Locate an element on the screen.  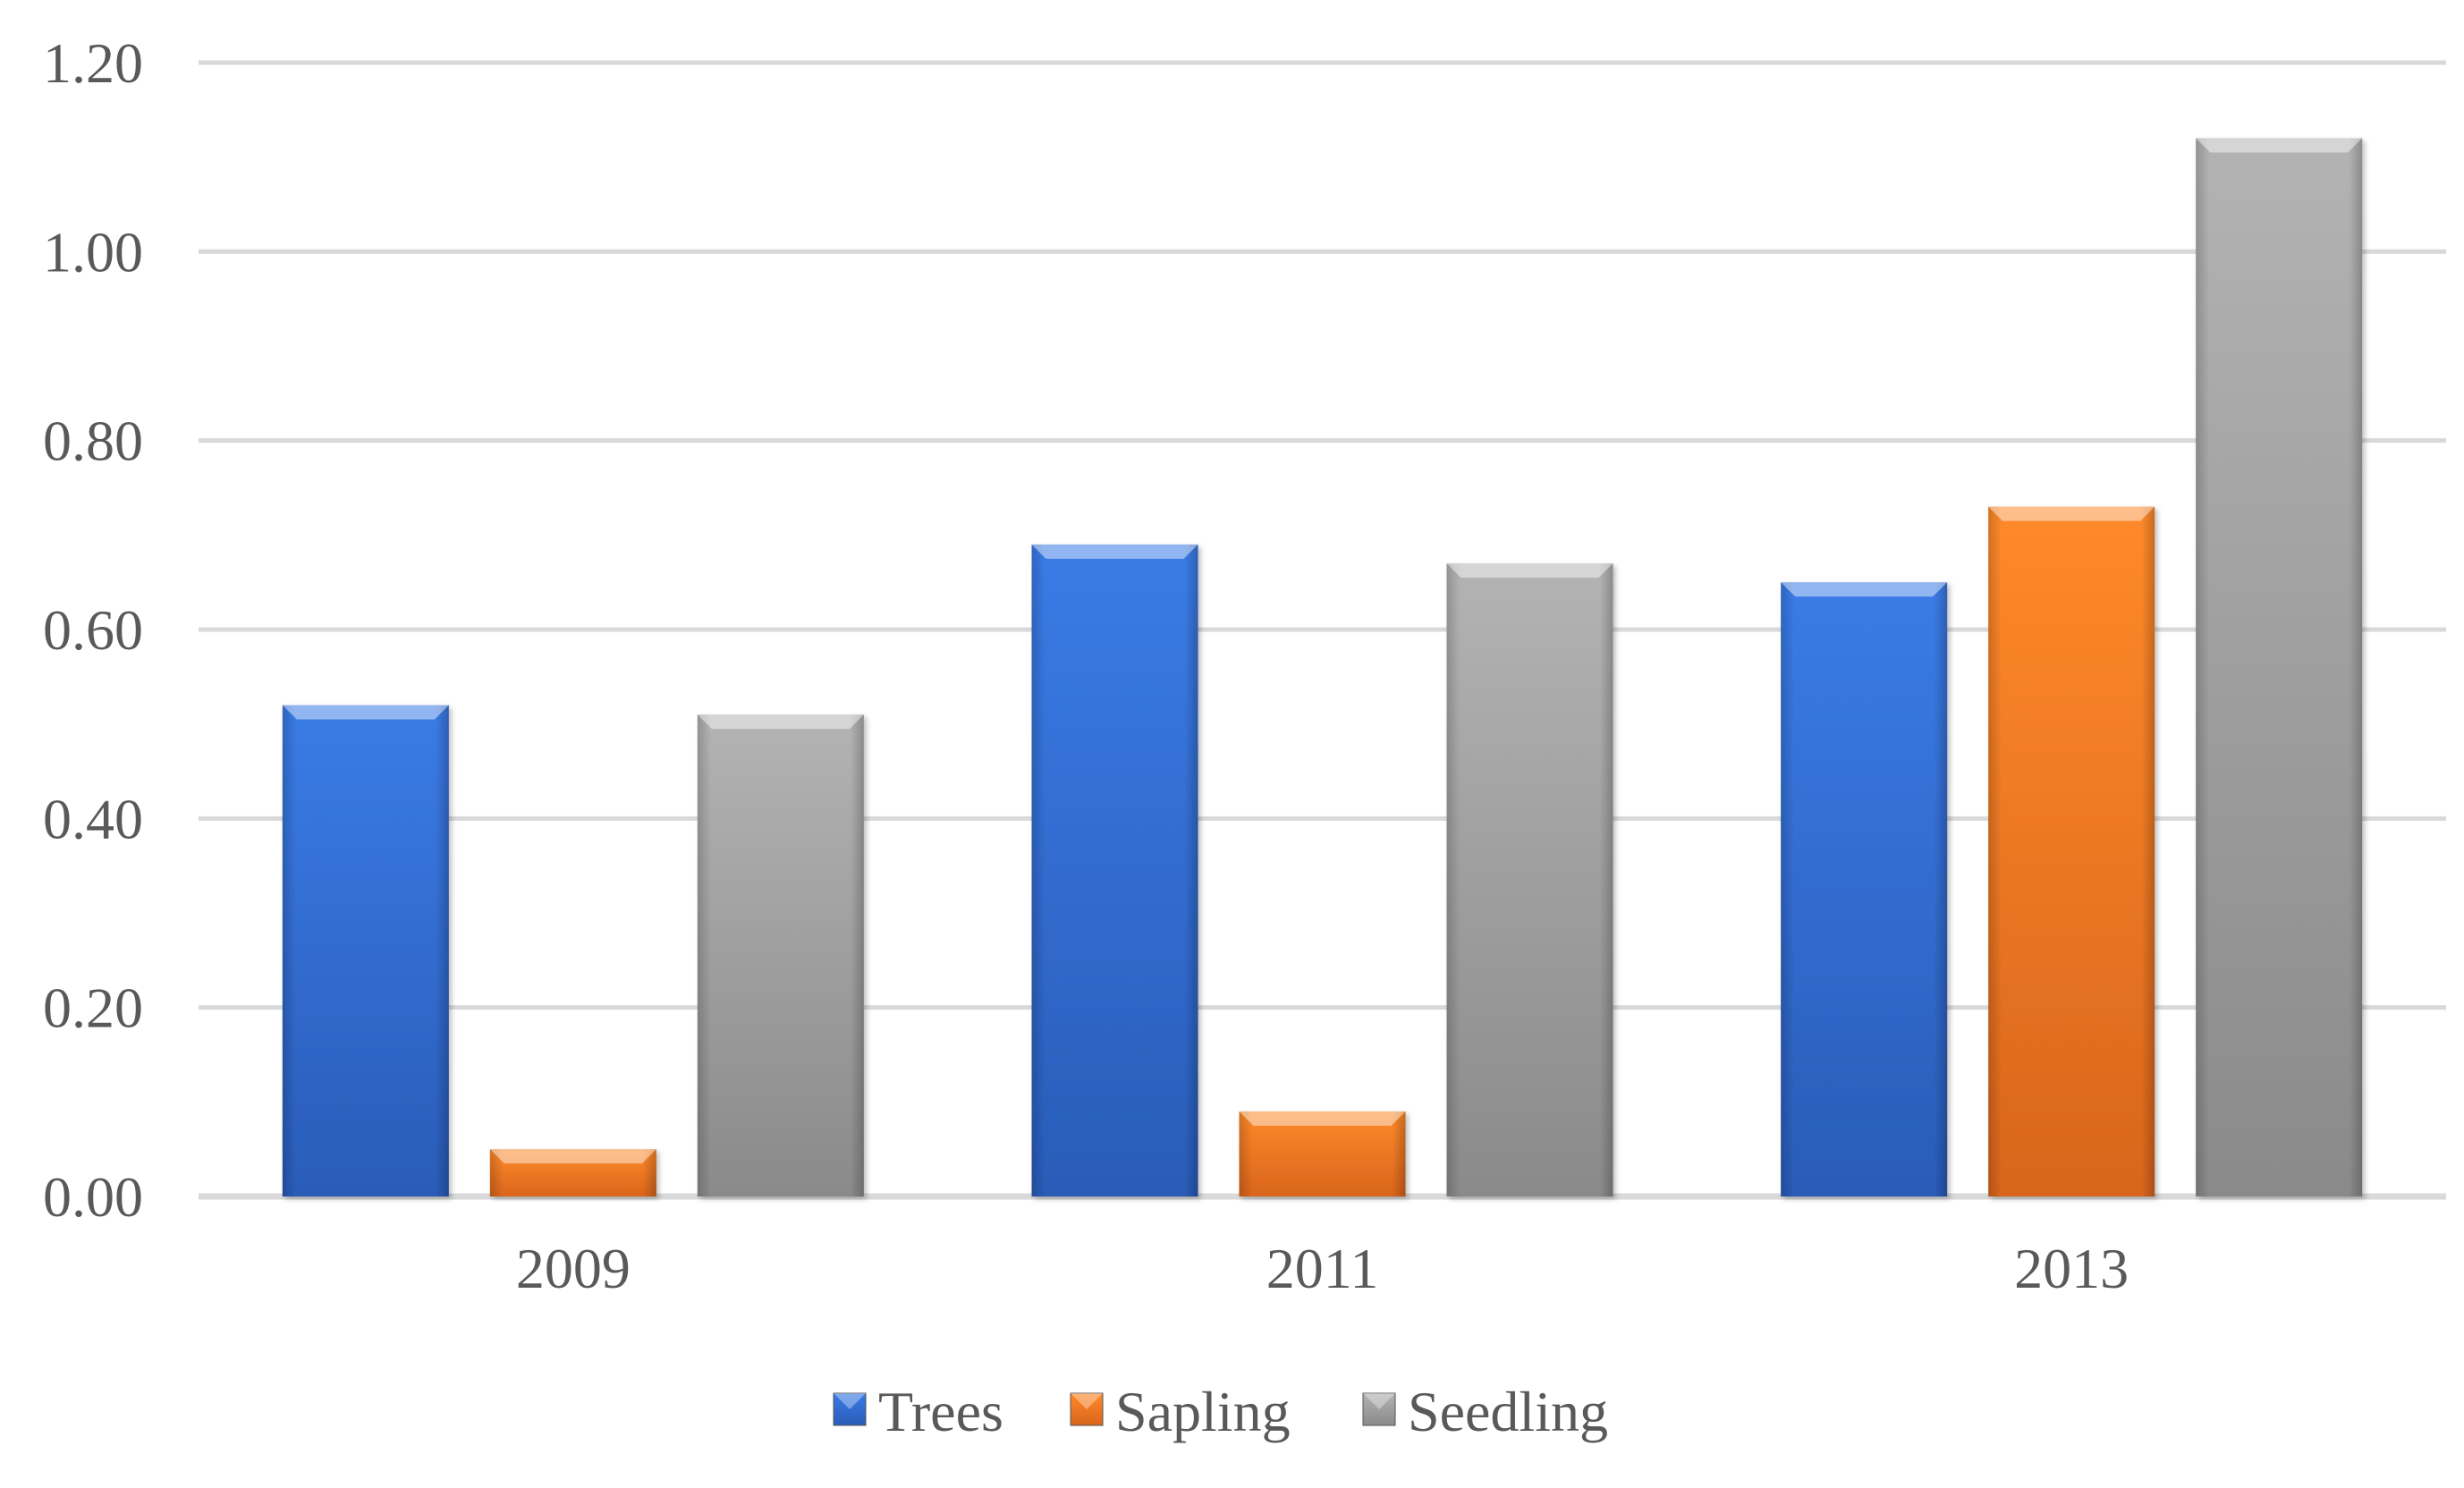
y-tick-label: 1.20 is located at coordinates (93, 63).